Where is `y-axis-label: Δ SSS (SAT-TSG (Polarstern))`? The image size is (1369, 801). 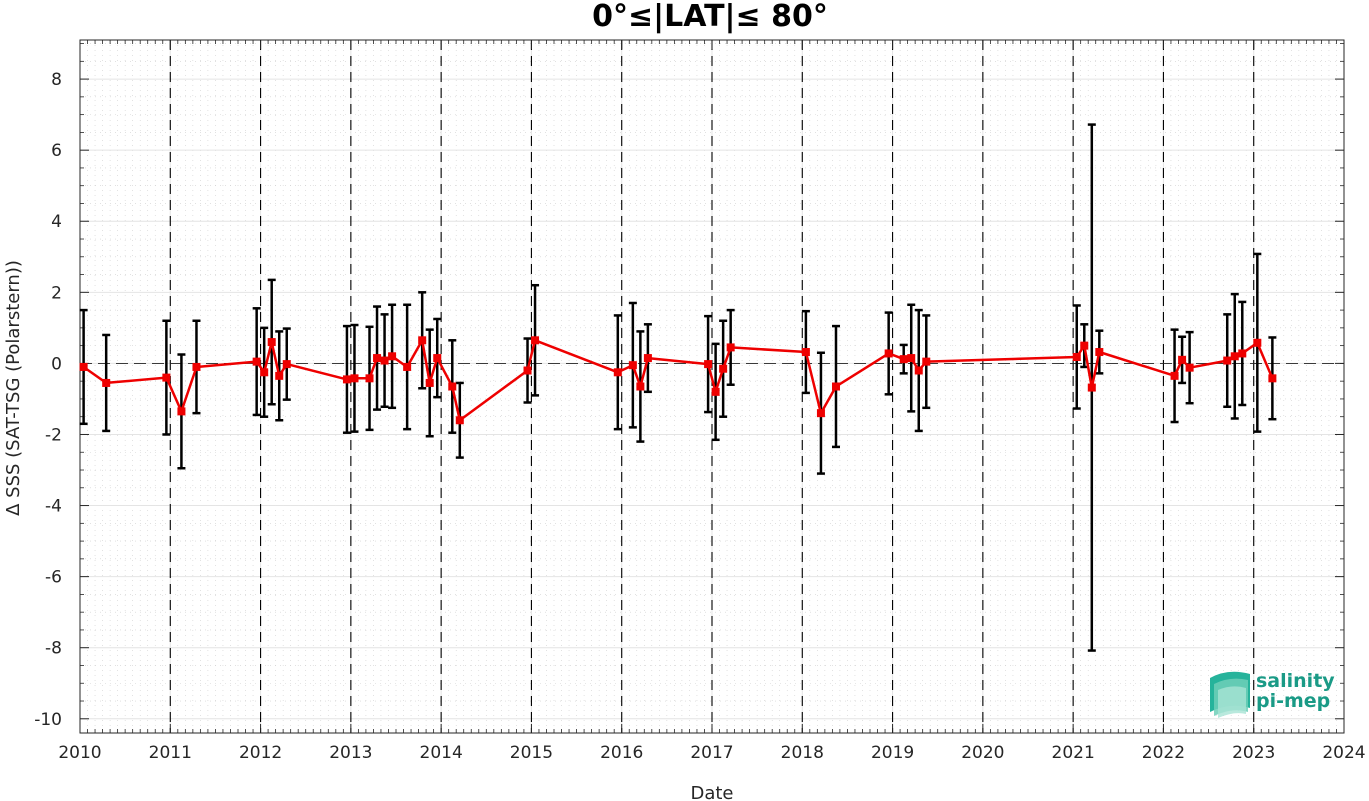
y-axis-label: Δ SSS (SAT-TSG (Polarstern)) is located at coordinates (13, 388).